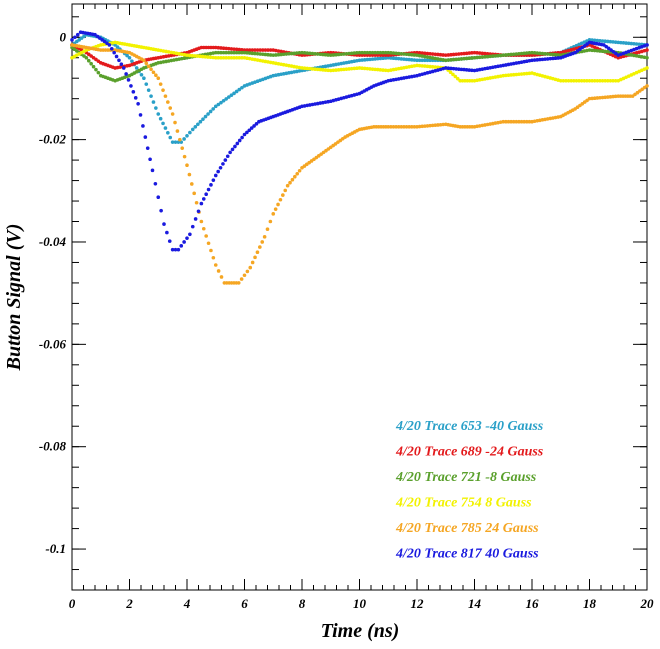 The width and height of the screenshot is (660, 649). What do you see at coordinates (53, 446) in the screenshot?
I see `y-tick-label: -0.08` at bounding box center [53, 446].